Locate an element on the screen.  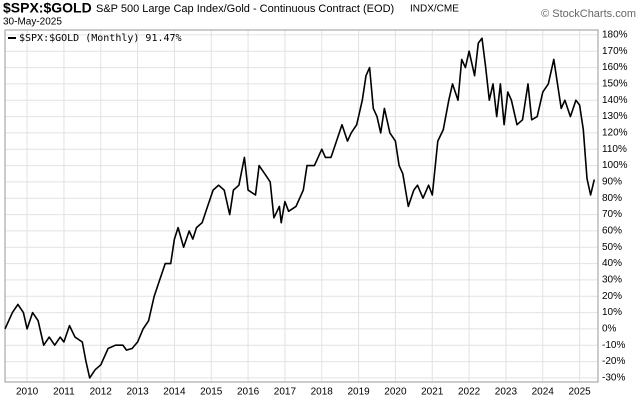
x-tick-label: 2019 is located at coordinates (358, 392).